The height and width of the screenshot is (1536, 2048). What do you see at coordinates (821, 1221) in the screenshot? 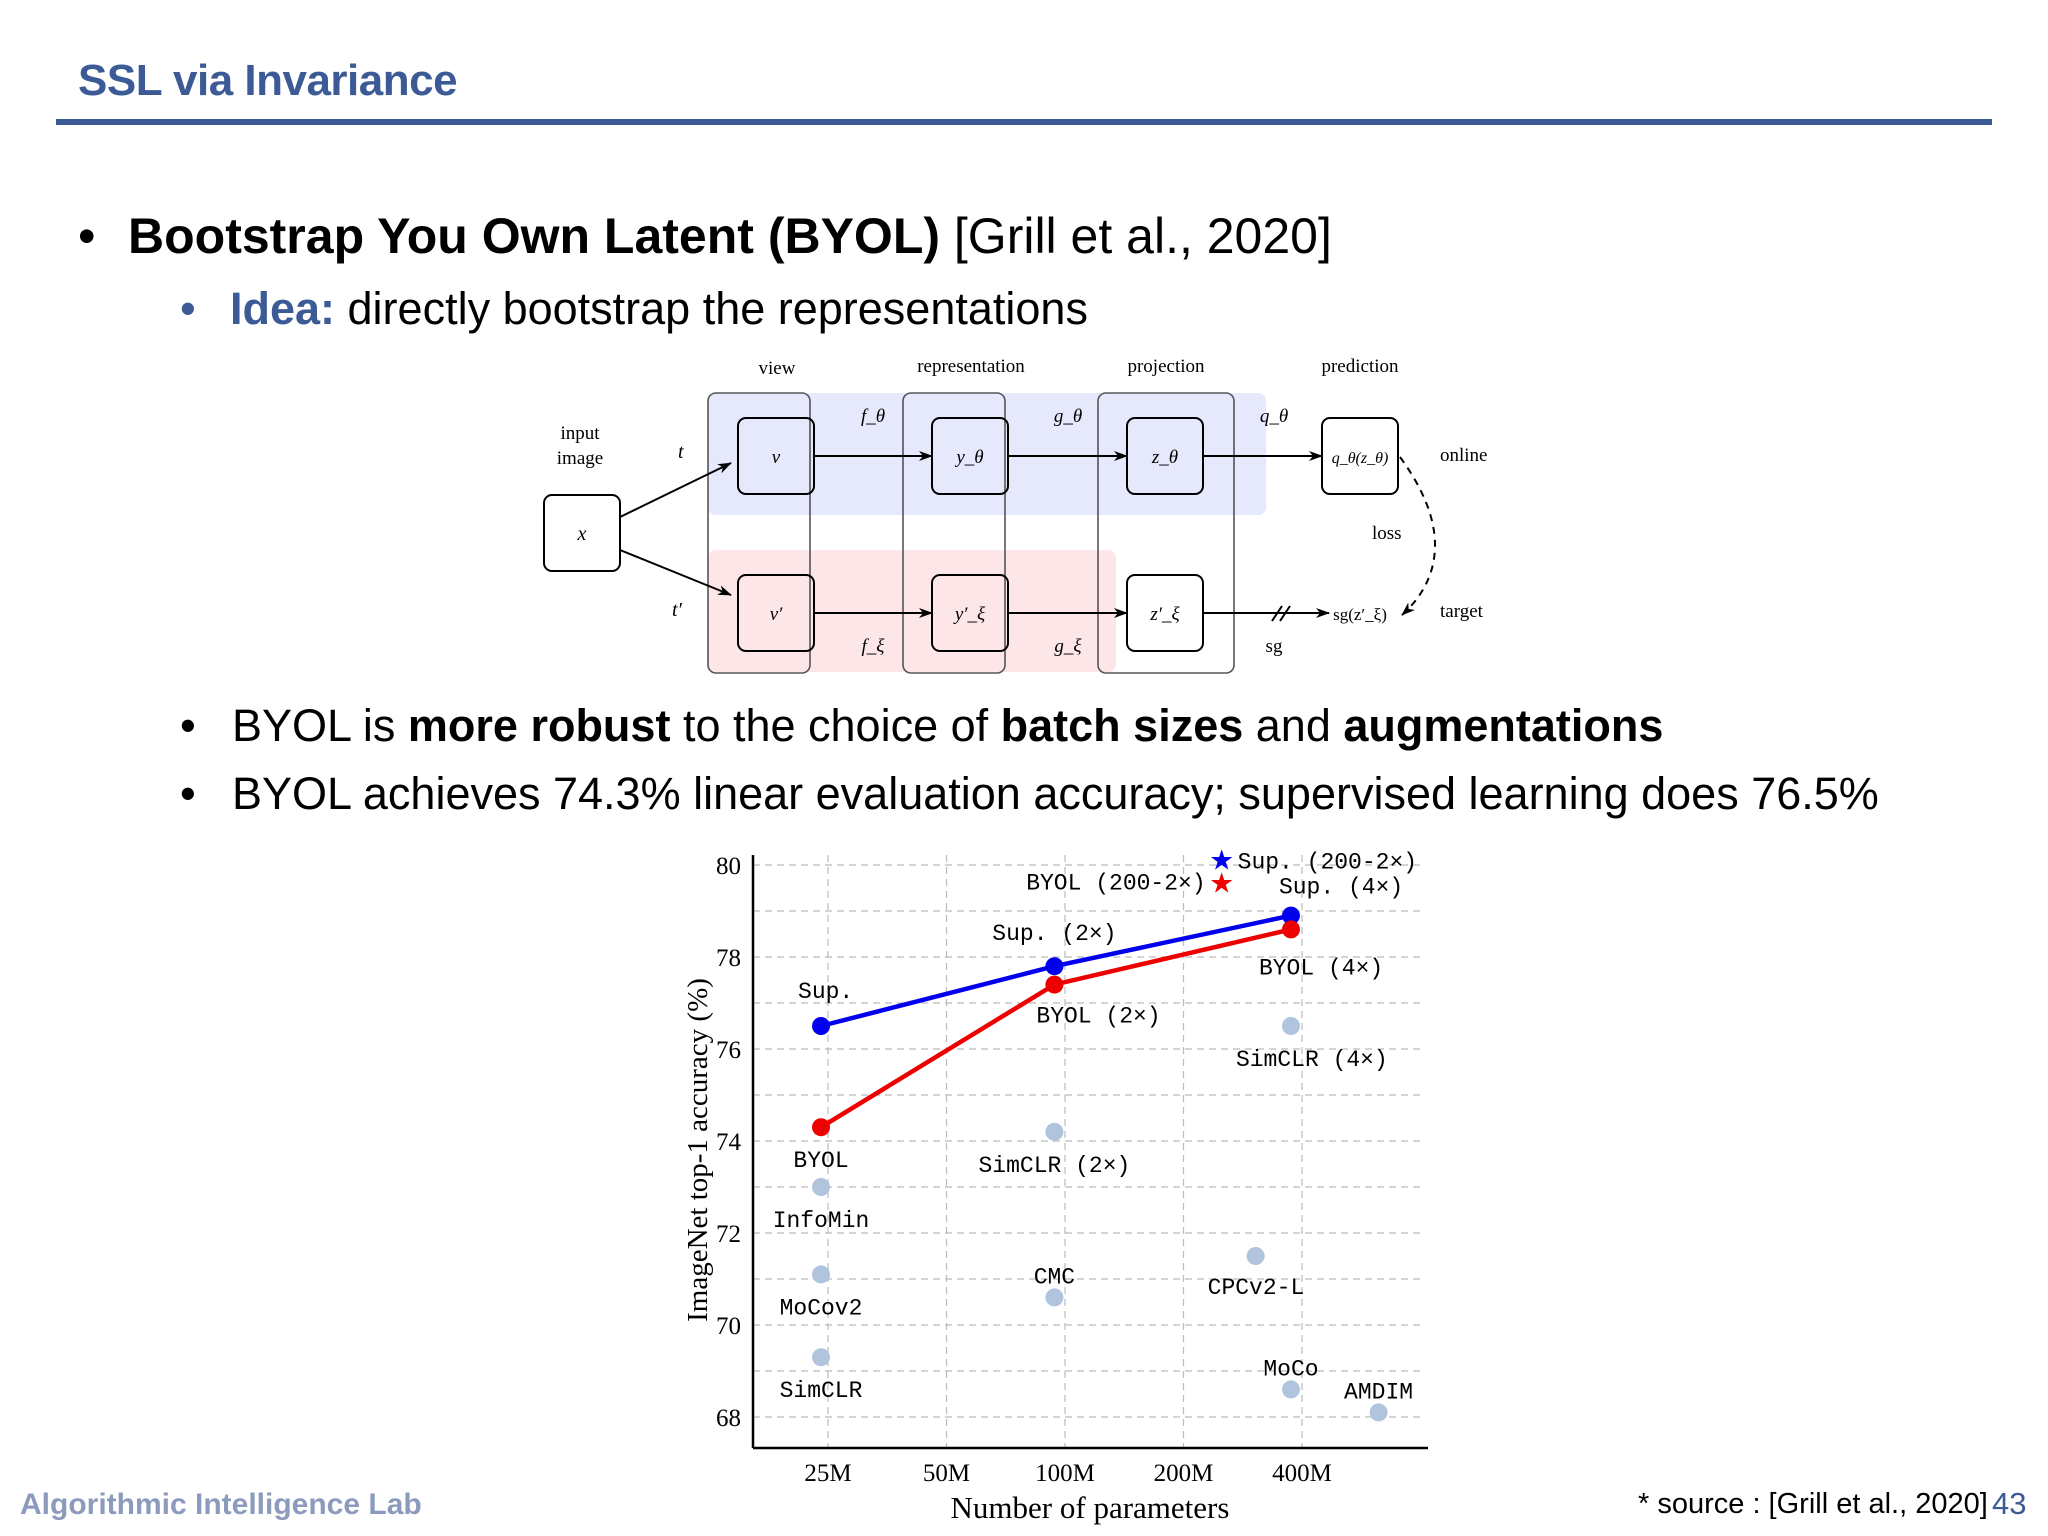
I see `point-label: InfoMin` at bounding box center [821, 1221].